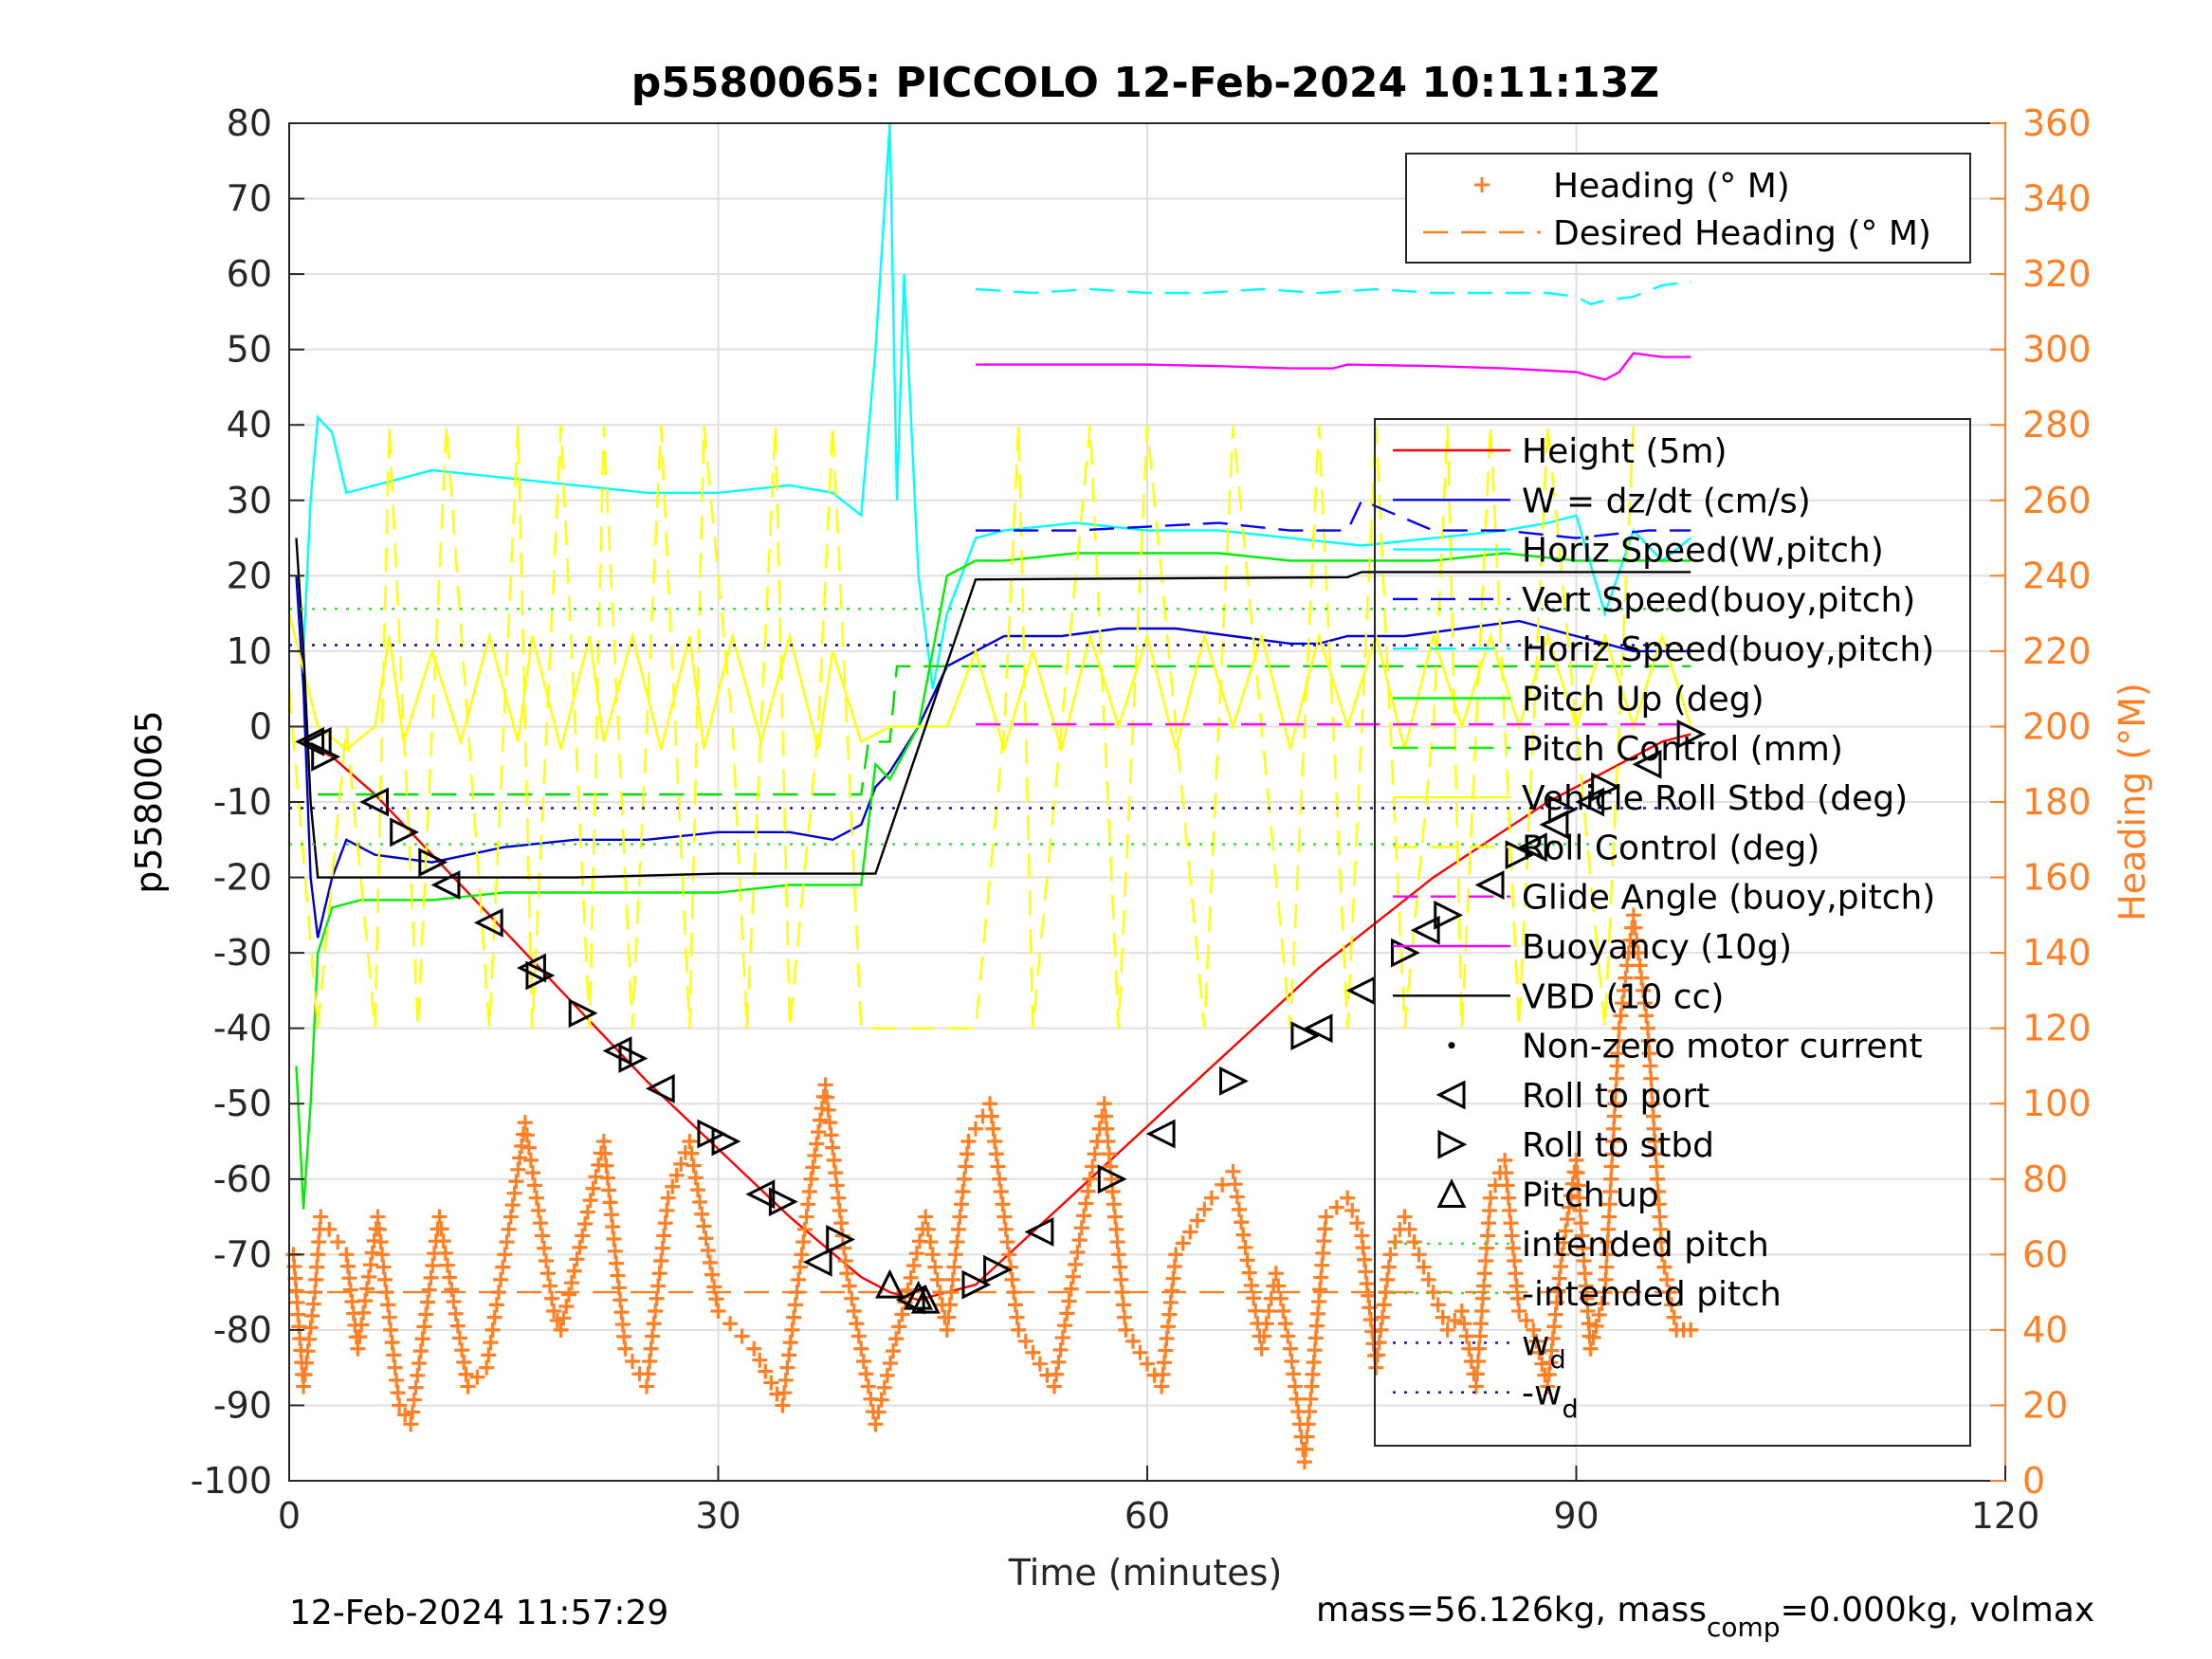  Describe the element at coordinates (1688, 208) in the screenshot. I see `legend-heading: Heading (° M) Desired Heading (° M)` at that location.